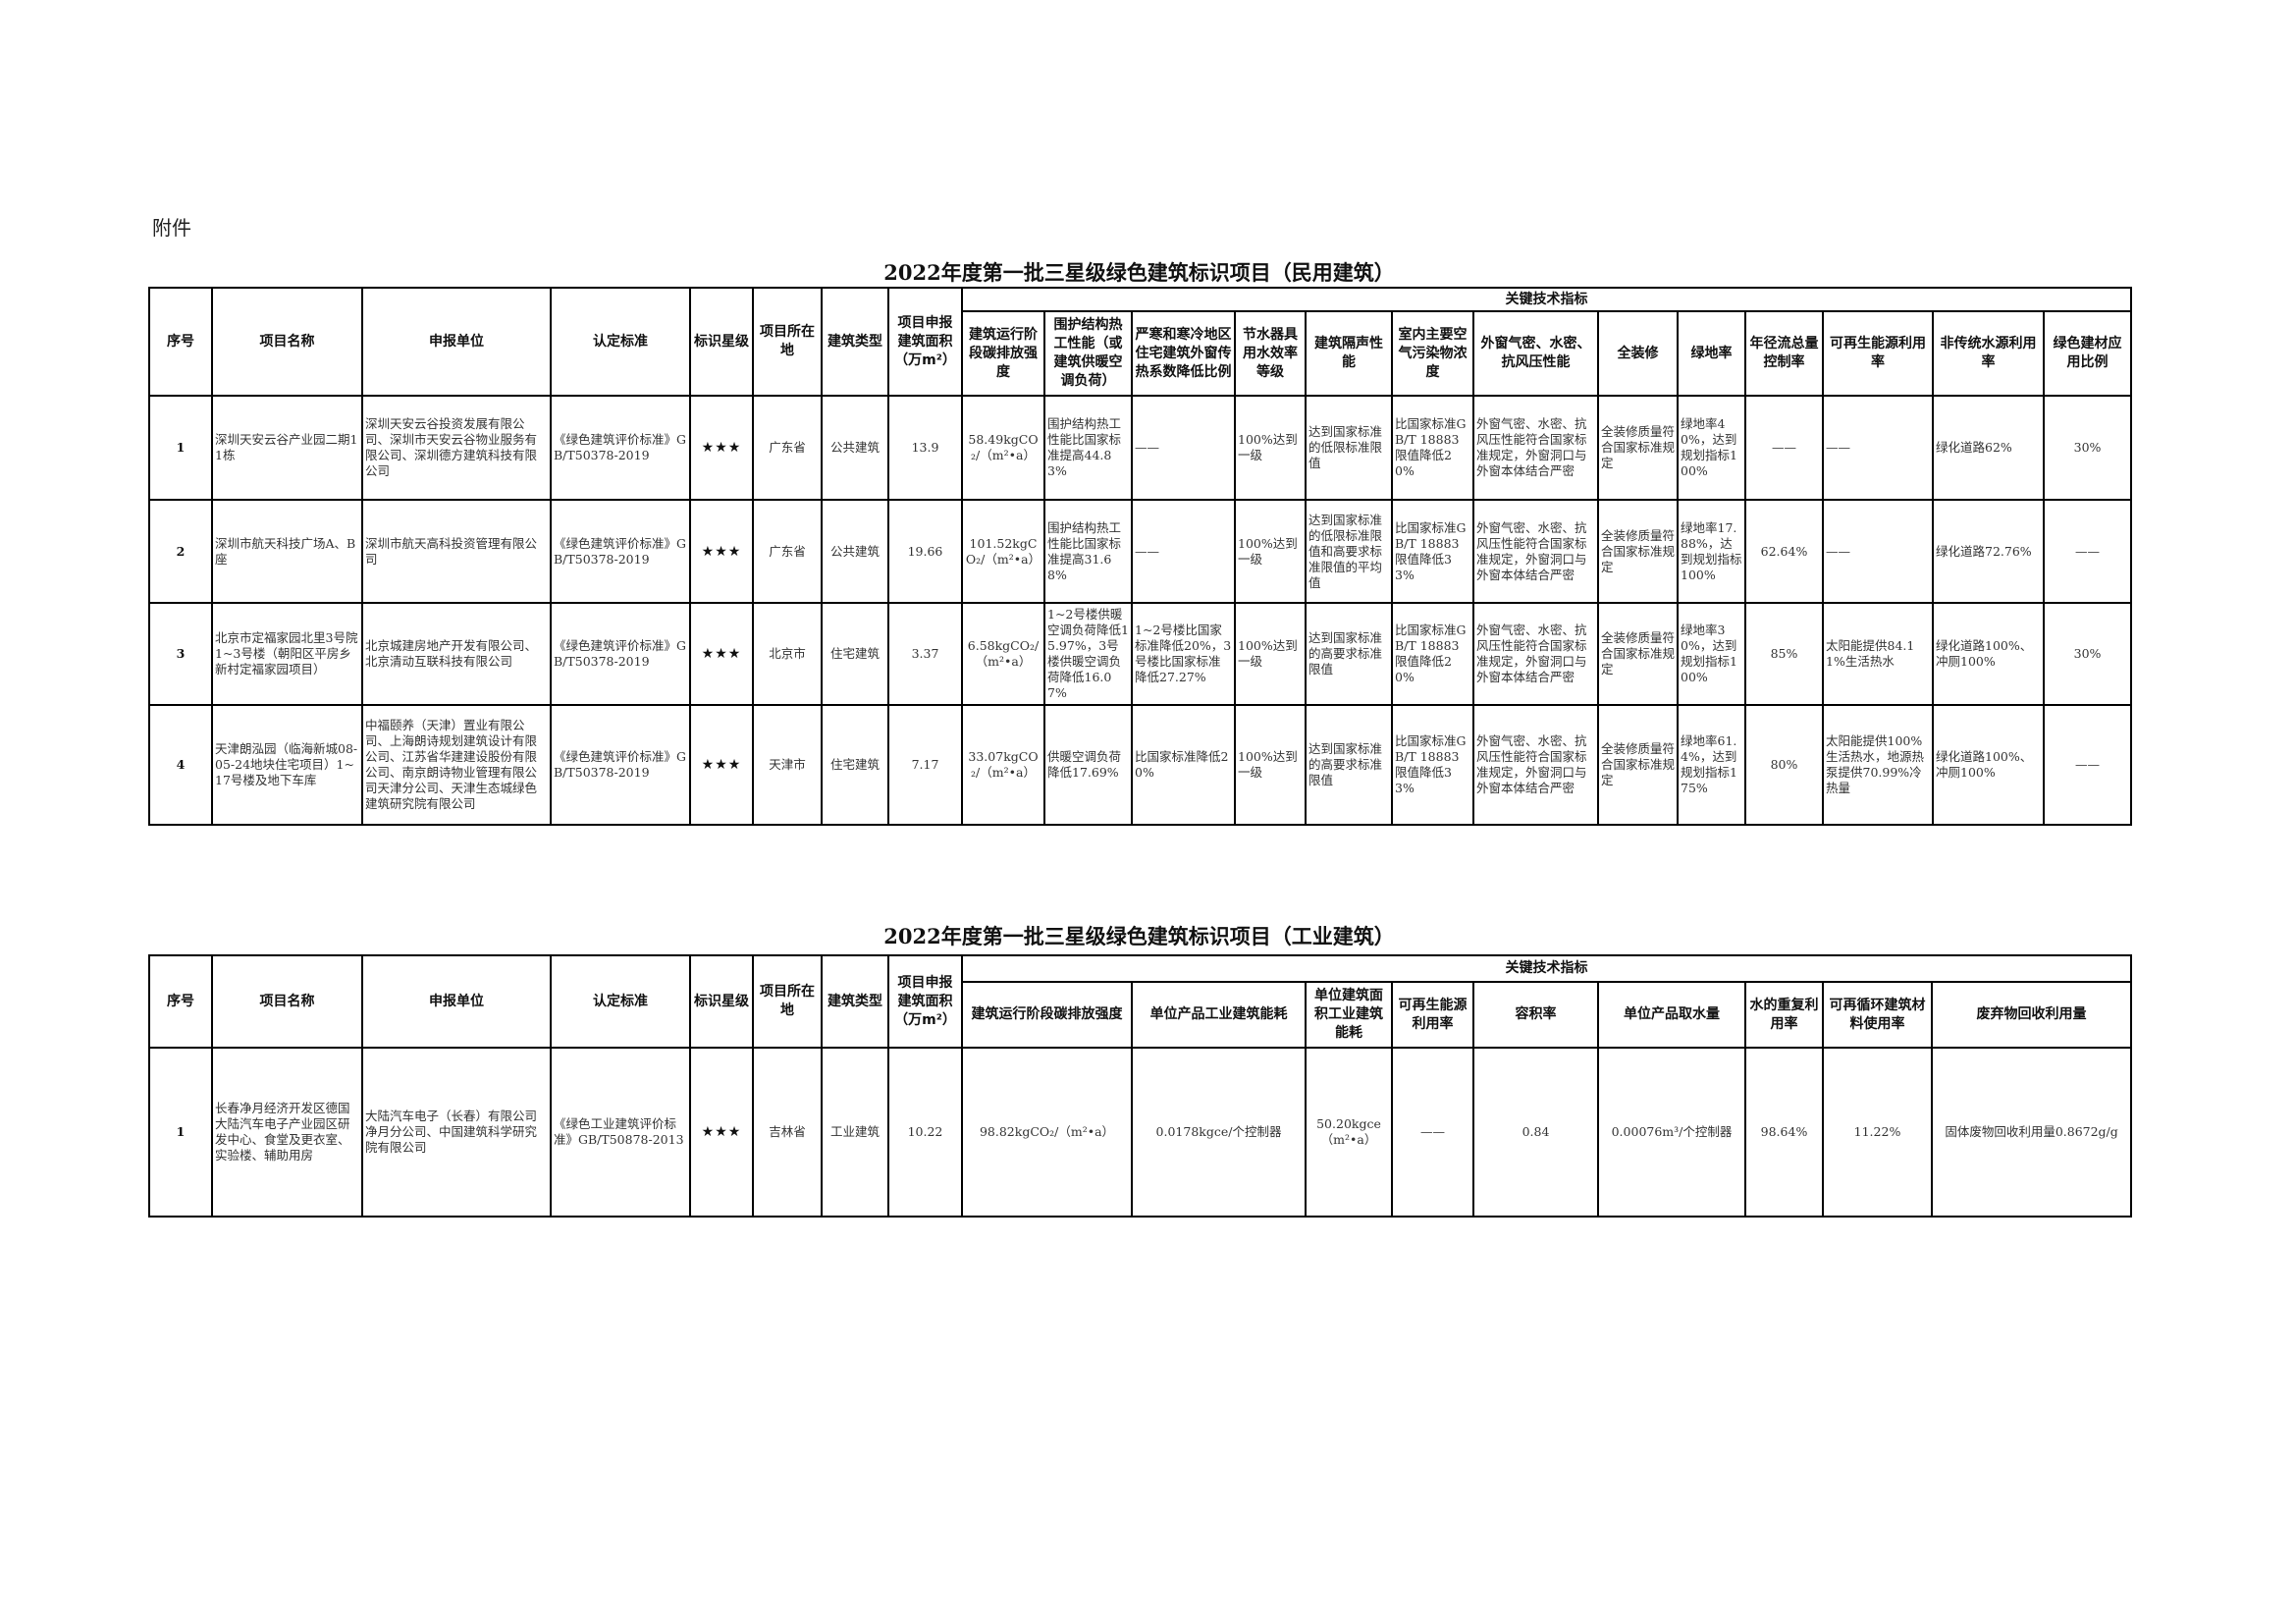  Describe the element at coordinates (1003, 765) in the screenshot. I see `table-cell: 33.07kgCO₂/（m²•a）` at that location.